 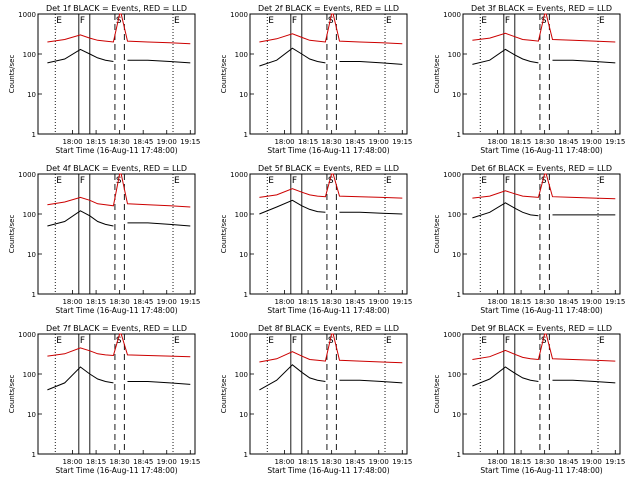 What do you see at coordinates (541, 168) in the screenshot?
I see `panel-title: Det 6f BLACK = Events, RED = LLD` at bounding box center [541, 168].